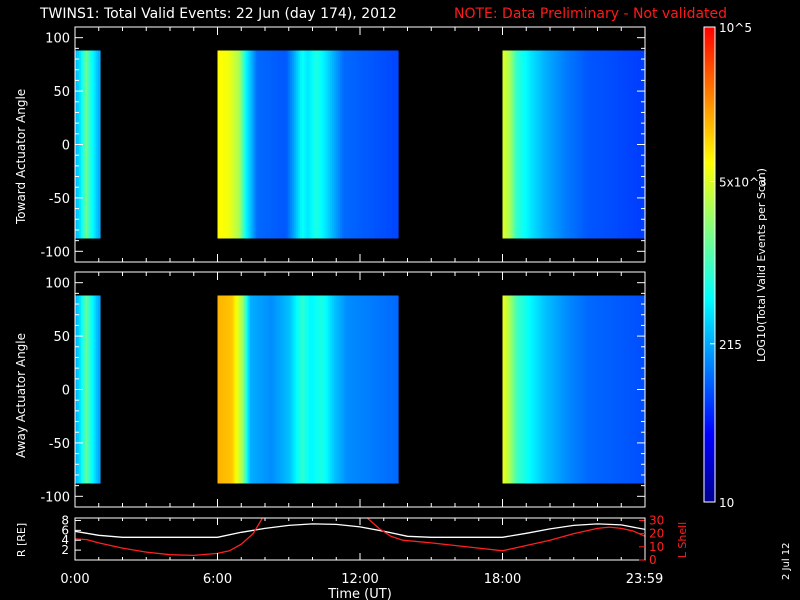  I want to click on y-tick-label: 0, so click(66, 391).